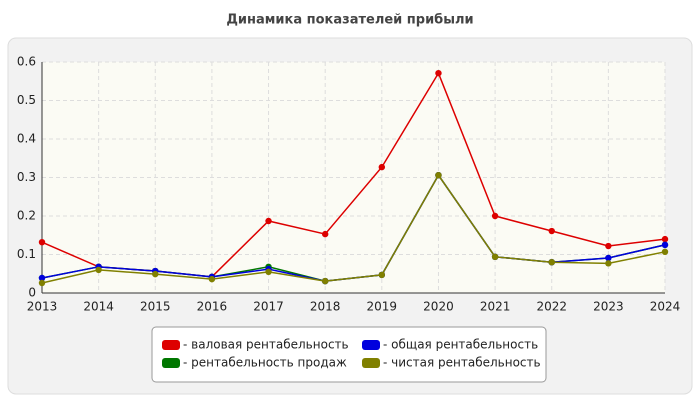  What do you see at coordinates (382, 307) in the screenshot?
I see `x-tick-label: 2019` at bounding box center [382, 307].